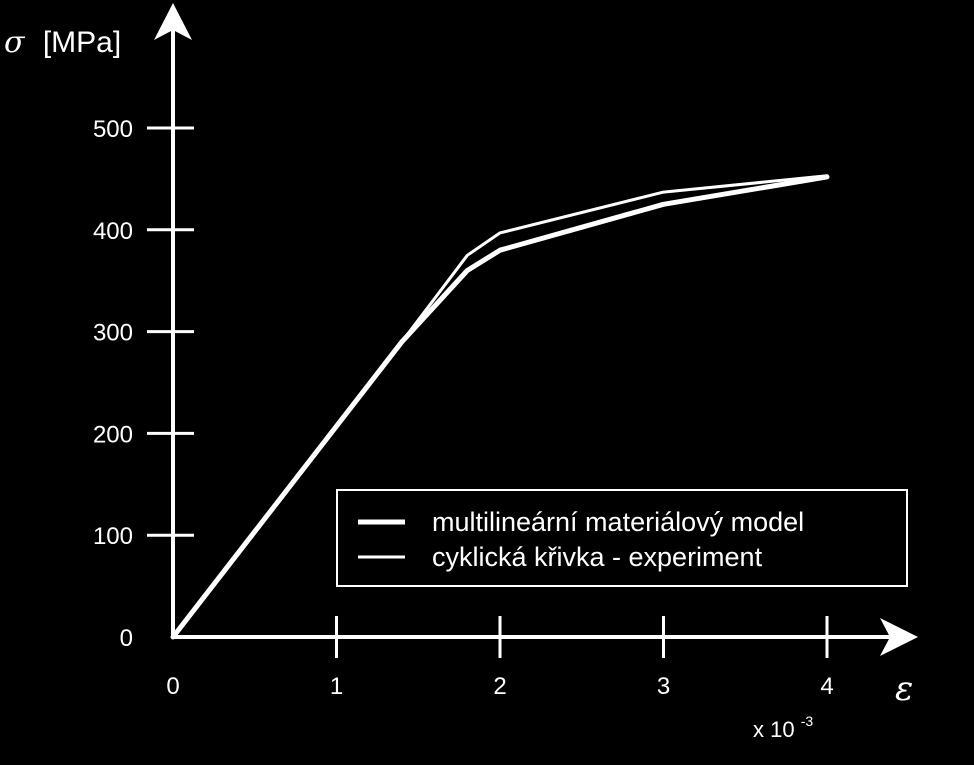  What do you see at coordinates (172, 686) in the screenshot?
I see `x-tick-label: 0` at bounding box center [172, 686].